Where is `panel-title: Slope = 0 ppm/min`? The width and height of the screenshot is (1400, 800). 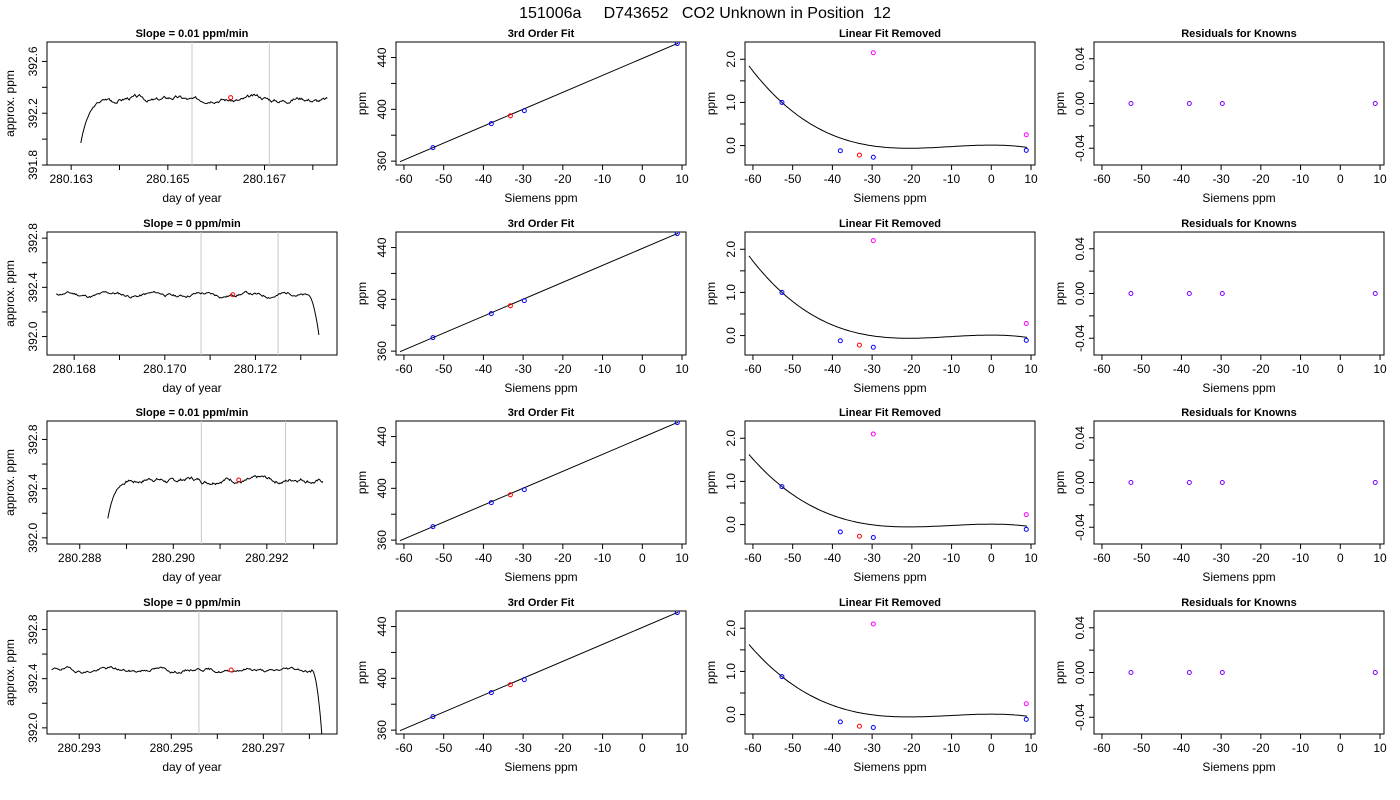
panel-title: Slope = 0 ppm/min is located at coordinates (192, 224).